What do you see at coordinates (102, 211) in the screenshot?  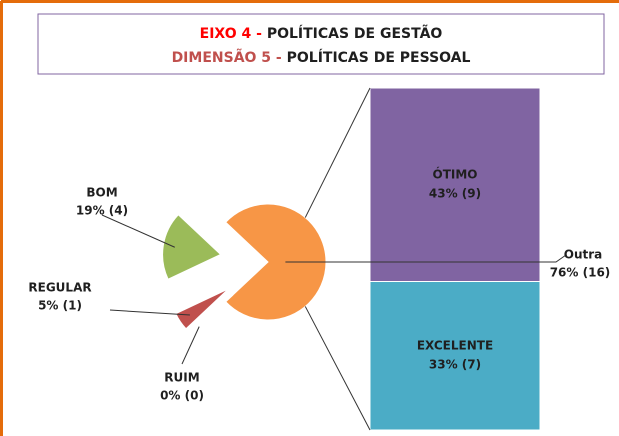 I see `pie-value-label: 19% (4)` at bounding box center [102, 211].